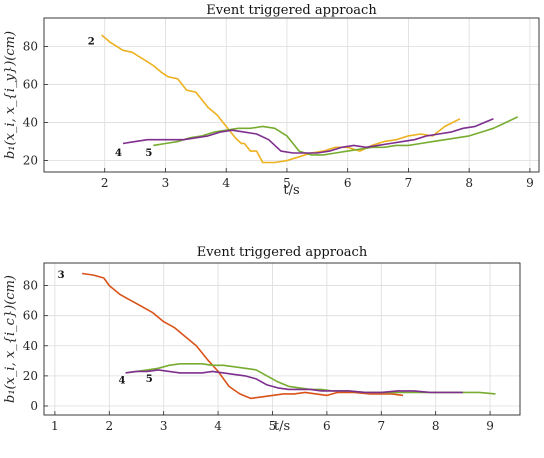  Describe the element at coordinates (10, 95) in the screenshot. I see `y-axis-label: b₁(x_i, x_{i_y})(cm)` at that location.